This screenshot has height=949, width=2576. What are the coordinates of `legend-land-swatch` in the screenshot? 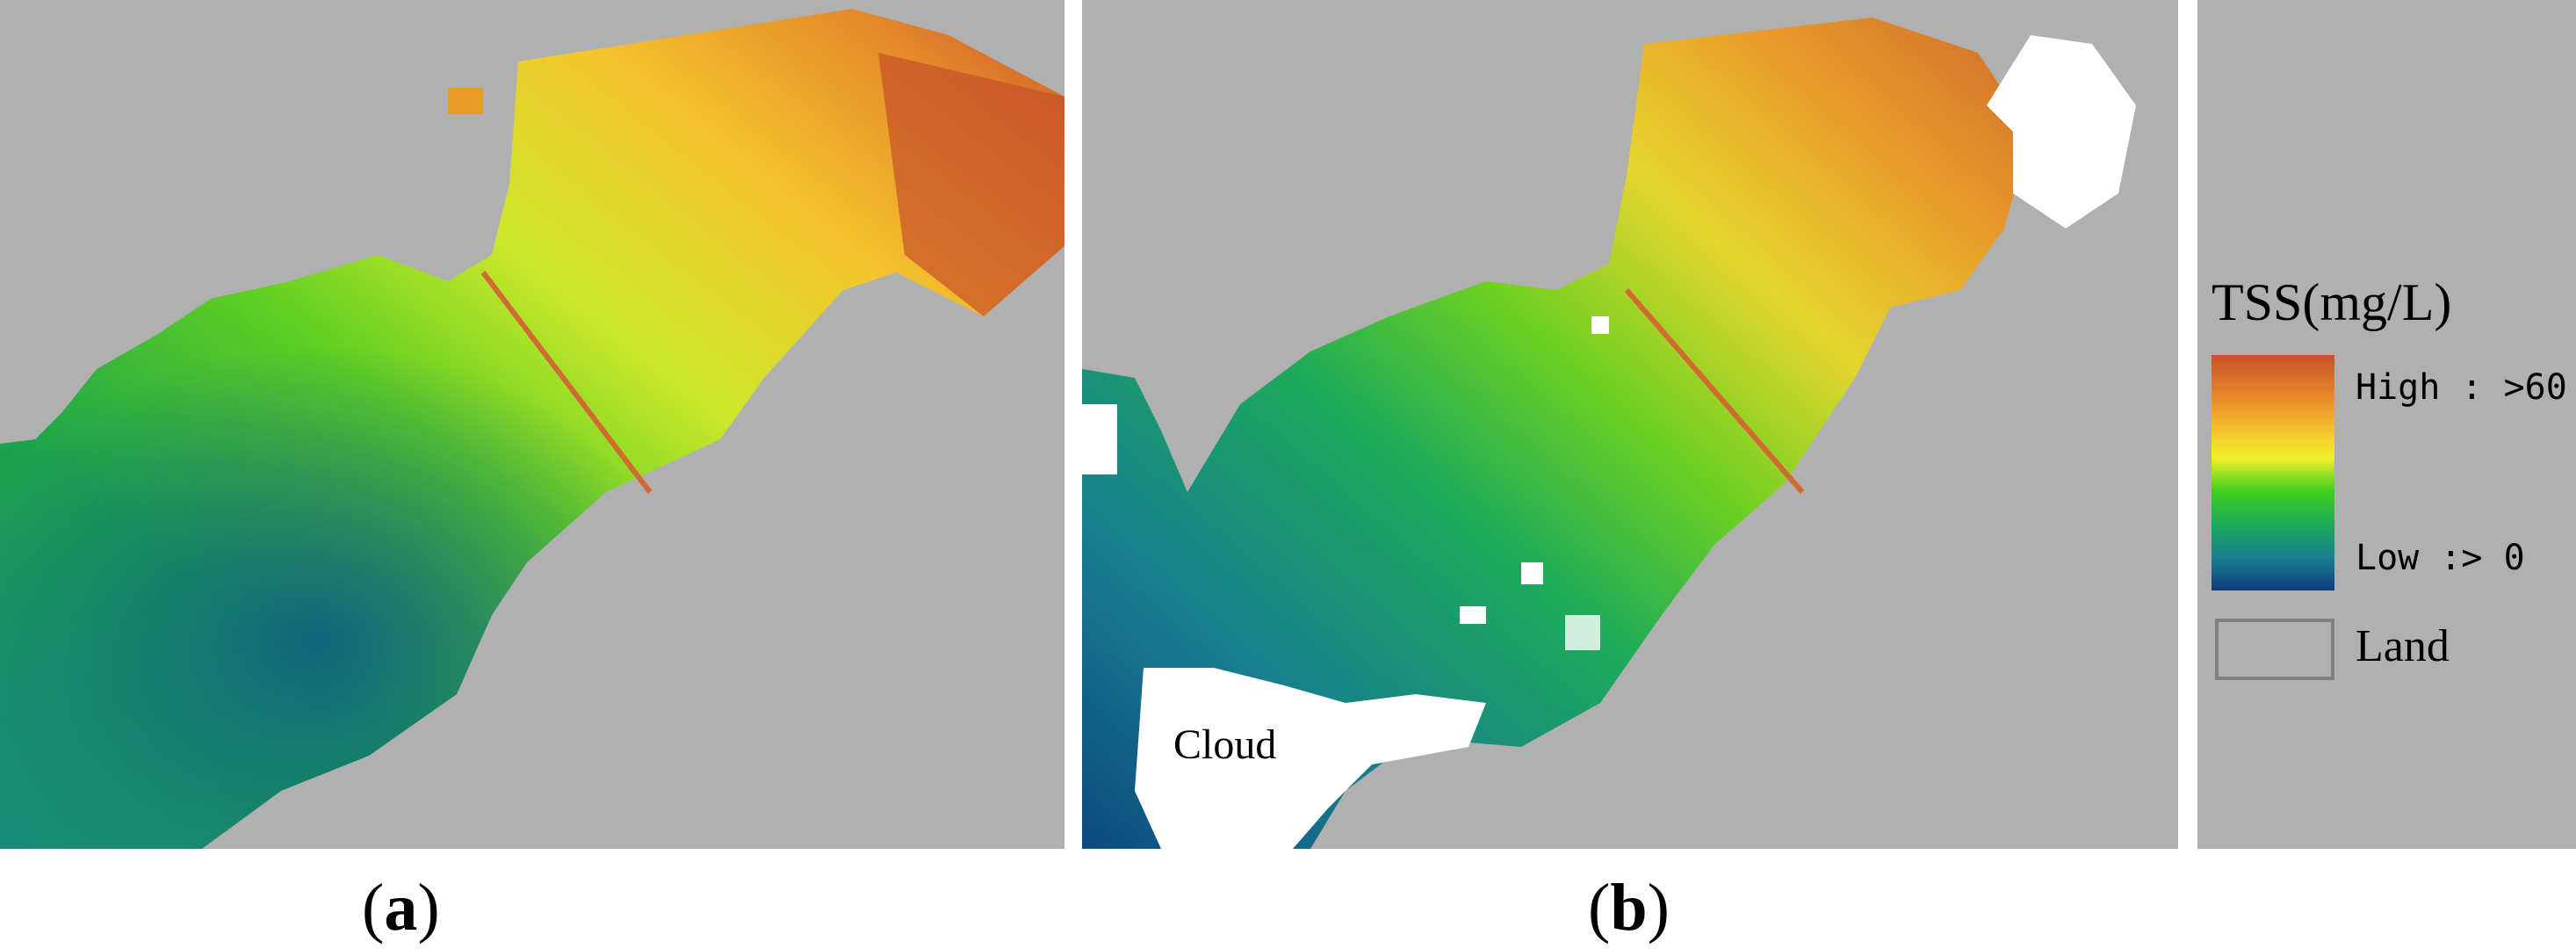 It's located at (2274, 649).